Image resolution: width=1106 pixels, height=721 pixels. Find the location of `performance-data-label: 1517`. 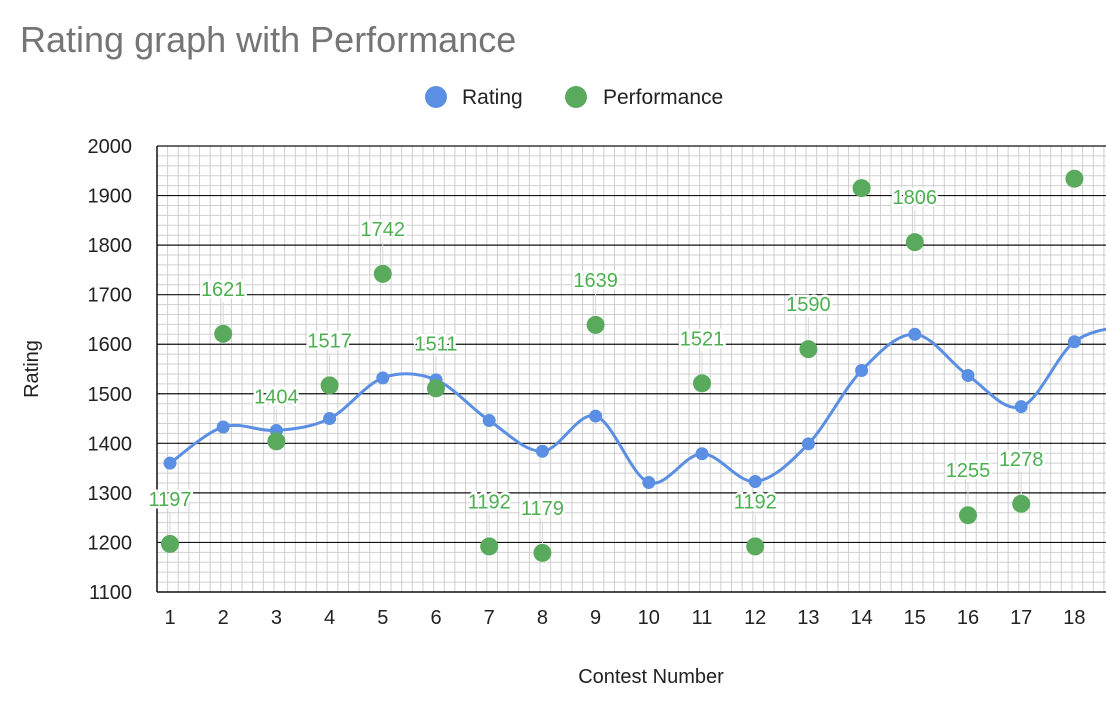

performance-data-label: 1517 is located at coordinates (329, 341).